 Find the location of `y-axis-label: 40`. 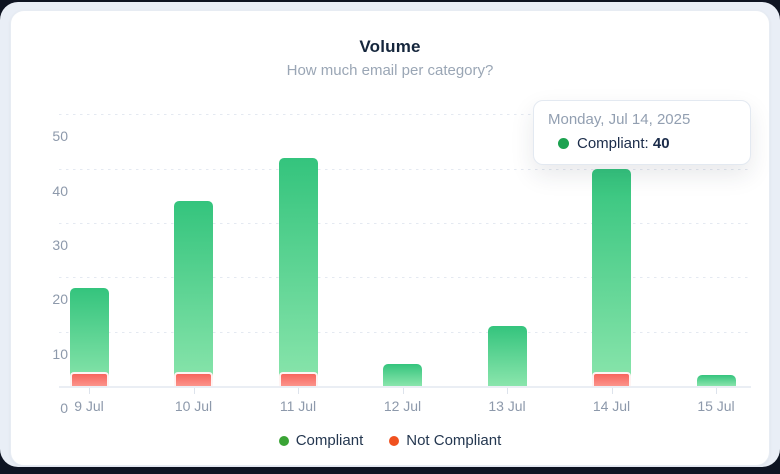

y-axis-label: 40 is located at coordinates (60, 190).